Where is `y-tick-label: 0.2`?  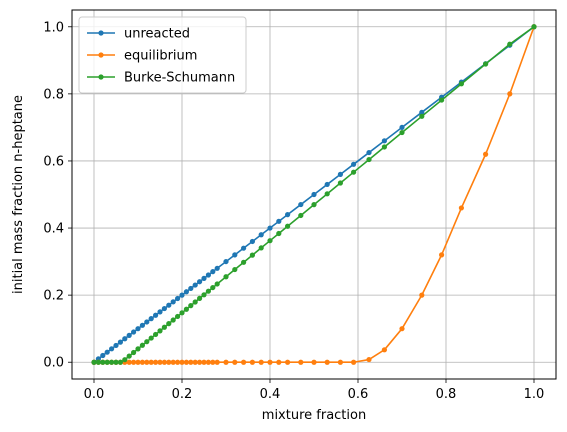
y-tick-label: 0.2 is located at coordinates (53, 296).